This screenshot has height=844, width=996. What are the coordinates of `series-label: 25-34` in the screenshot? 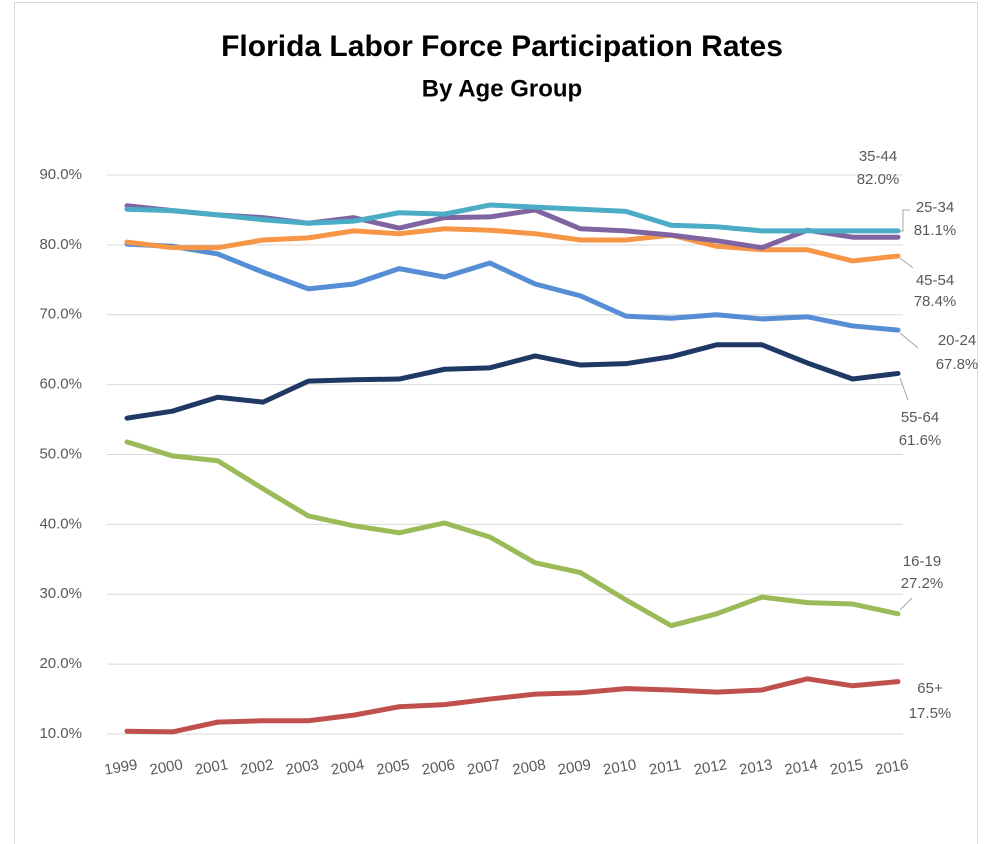 It's located at (935, 207).